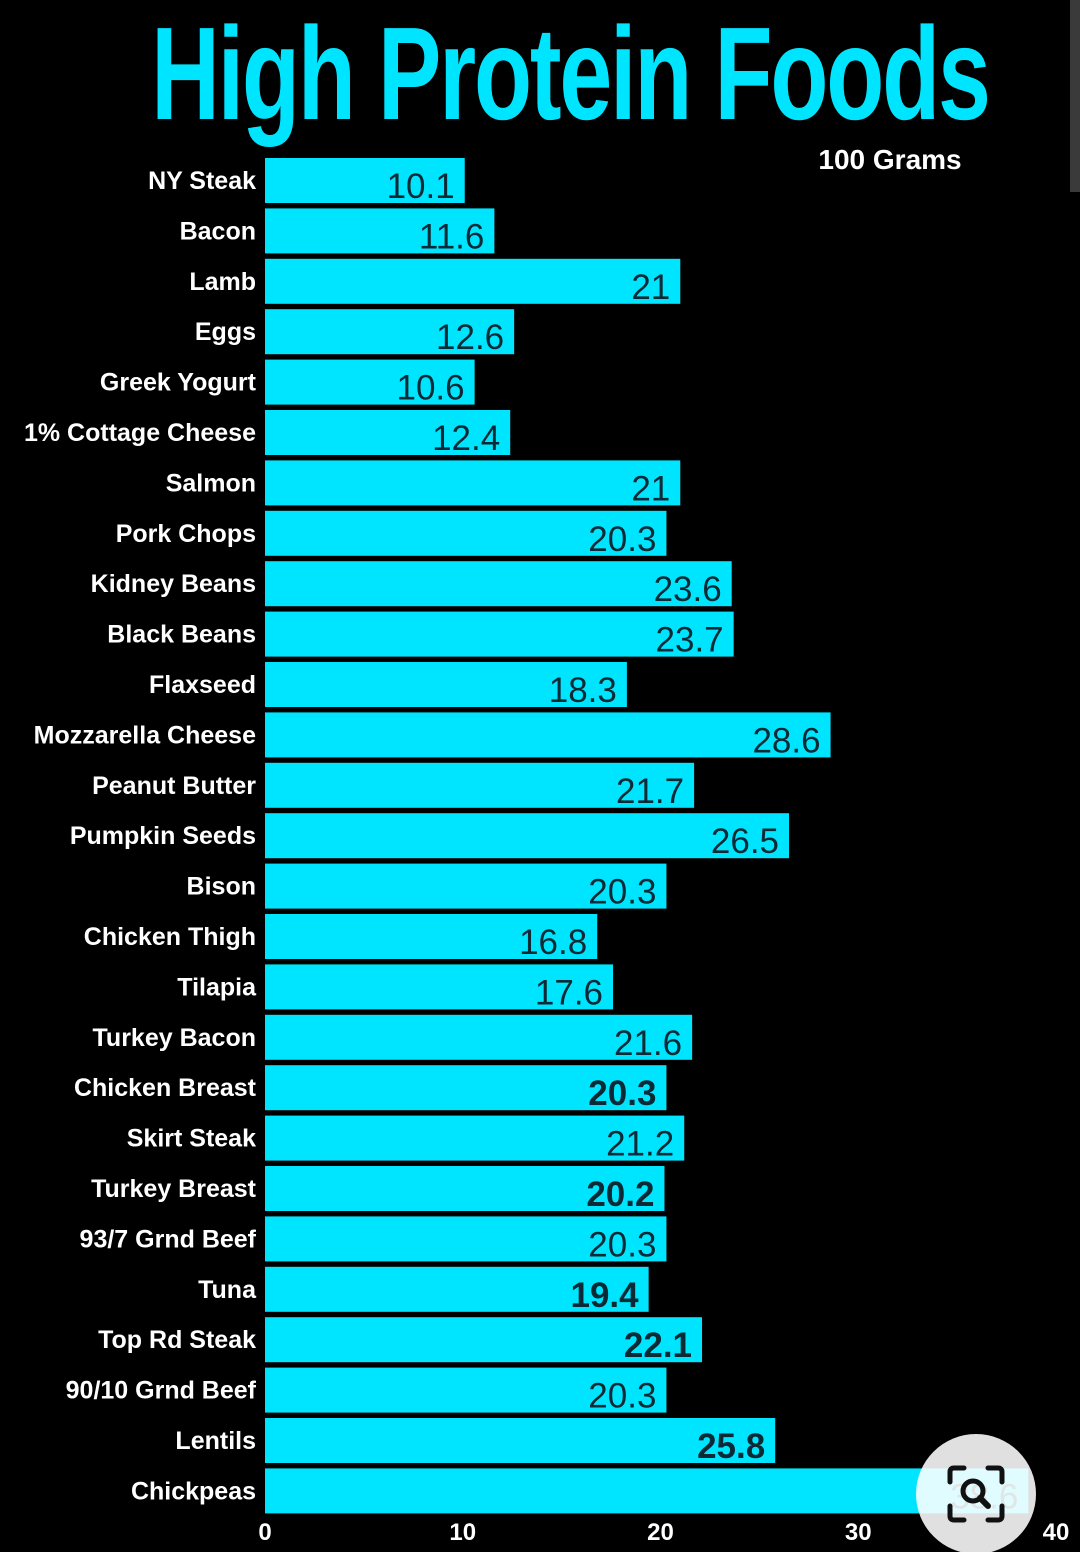 The image size is (1080, 1552). I want to click on value-label: 19.4, so click(605, 1295).